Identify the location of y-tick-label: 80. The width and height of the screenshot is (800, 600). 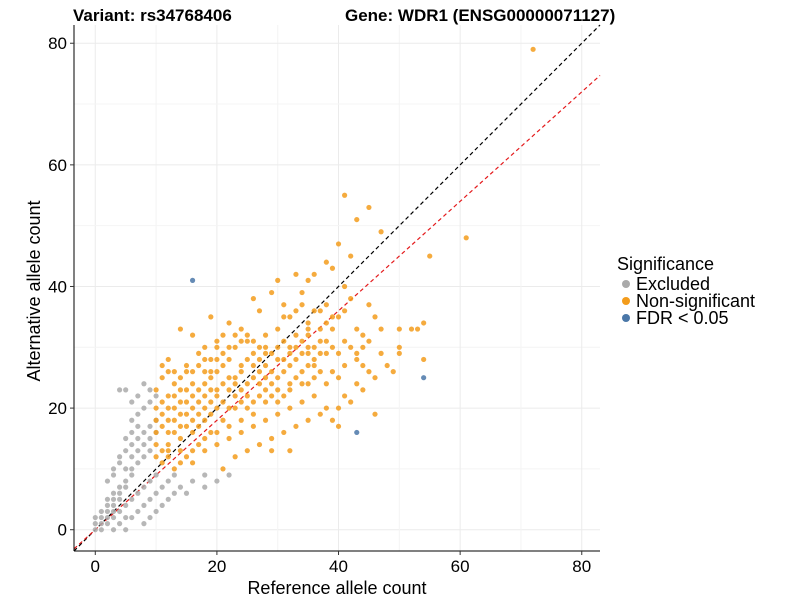
(57, 43).